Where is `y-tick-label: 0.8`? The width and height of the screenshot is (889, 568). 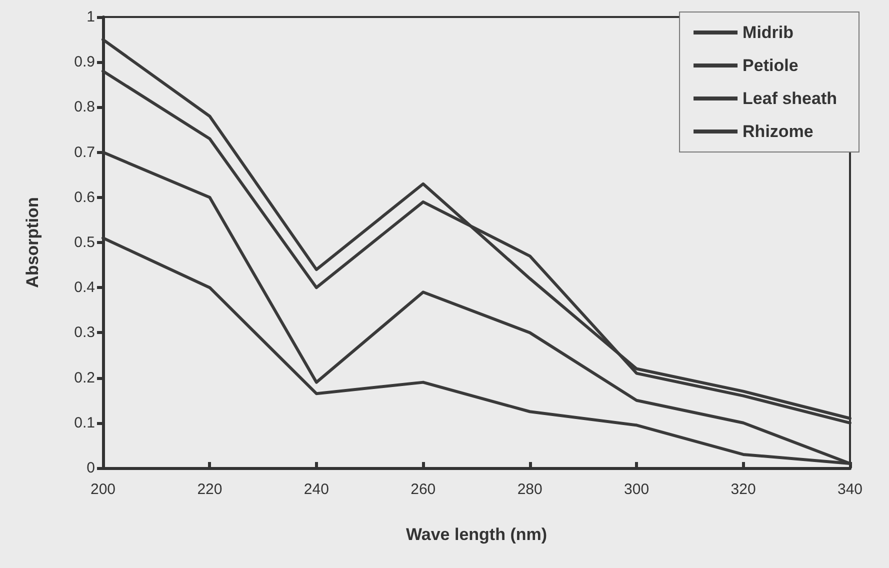
y-tick-label: 0.8 is located at coordinates (84, 107).